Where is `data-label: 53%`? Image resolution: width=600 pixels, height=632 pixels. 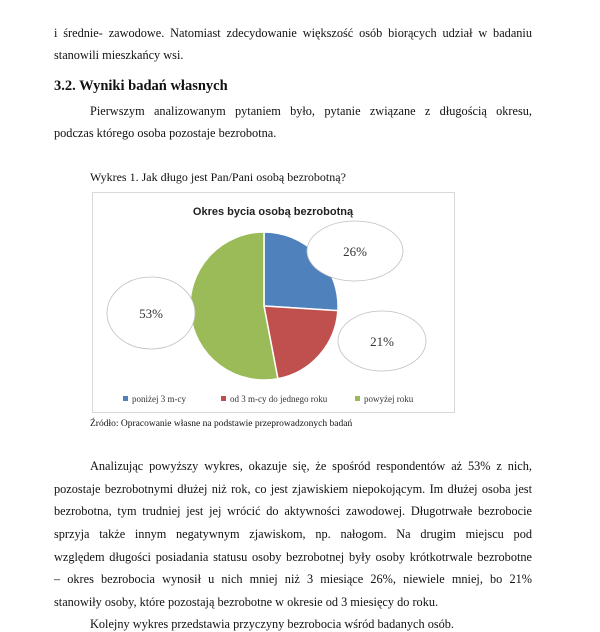
data-label: 53% is located at coordinates (151, 313).